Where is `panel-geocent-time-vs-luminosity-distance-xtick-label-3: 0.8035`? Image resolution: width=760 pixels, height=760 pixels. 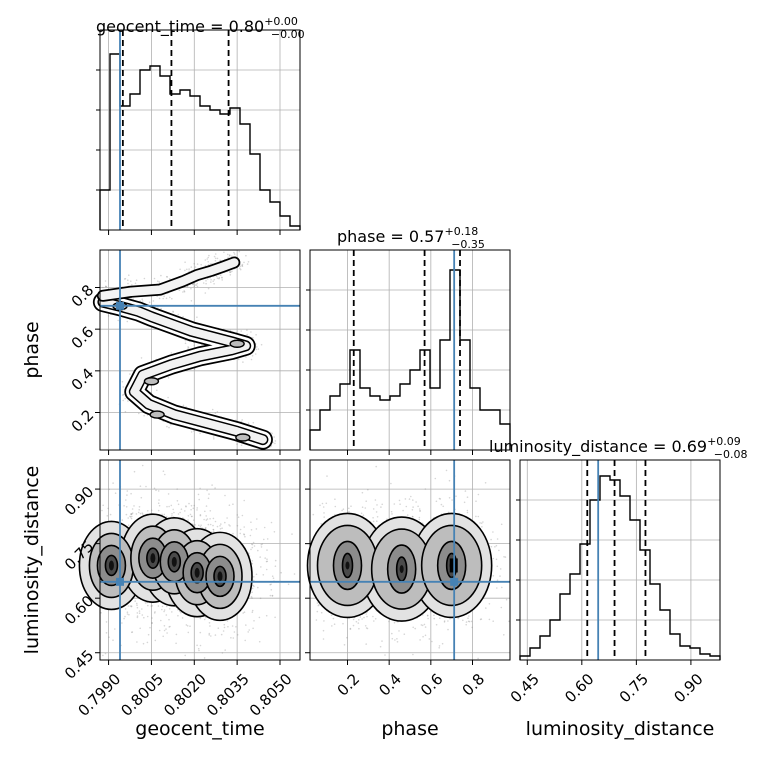 panel-geocent-time-vs-luminosity-distance-xtick-label-3: 0.8035 is located at coordinates (228, 695).